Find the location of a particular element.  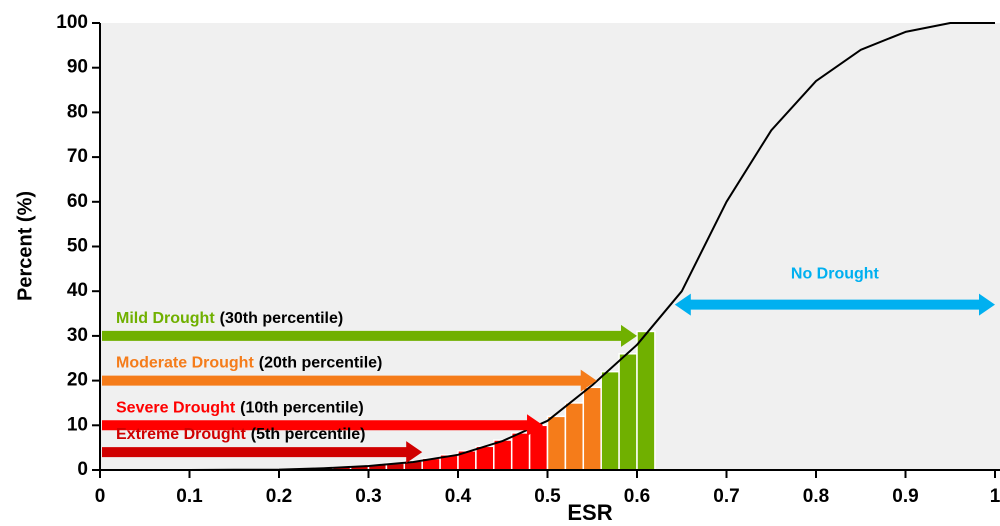

y-tick-label: 60 is located at coordinates (77, 201).